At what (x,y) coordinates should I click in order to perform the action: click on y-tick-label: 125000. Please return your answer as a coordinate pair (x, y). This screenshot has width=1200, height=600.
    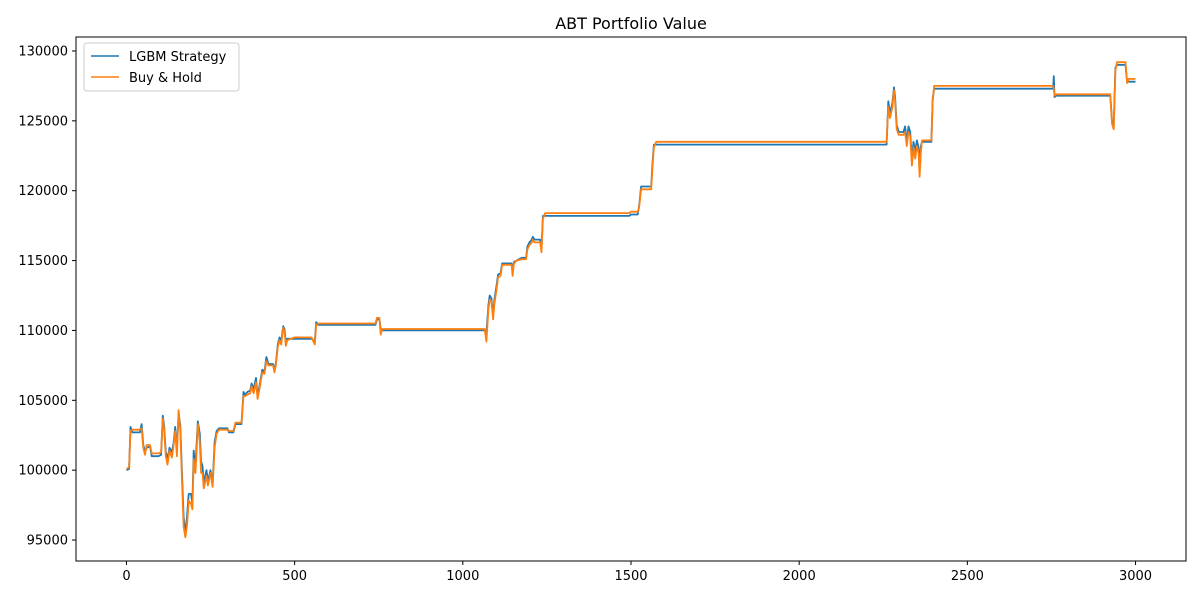
    Looking at the image, I should click on (43, 121).